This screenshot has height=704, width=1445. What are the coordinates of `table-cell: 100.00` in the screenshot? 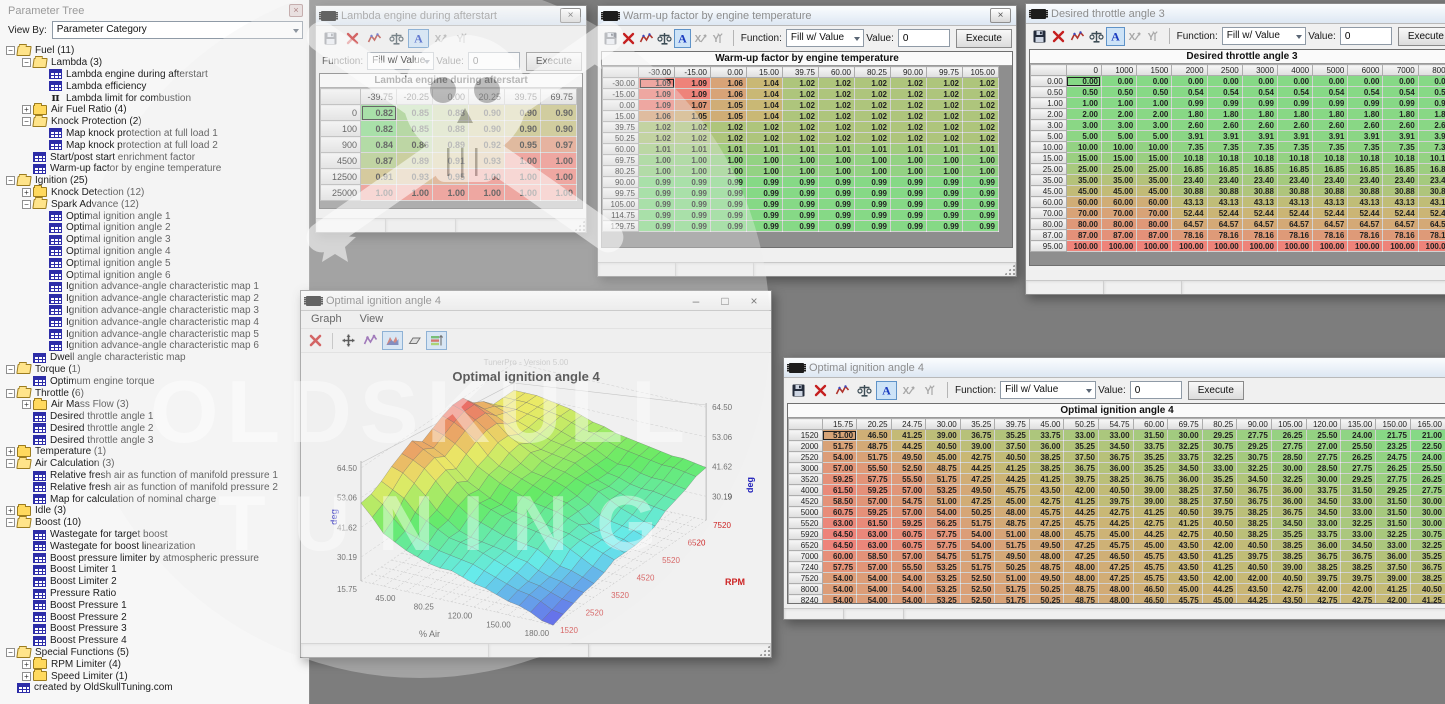 It's located at (1154, 246).